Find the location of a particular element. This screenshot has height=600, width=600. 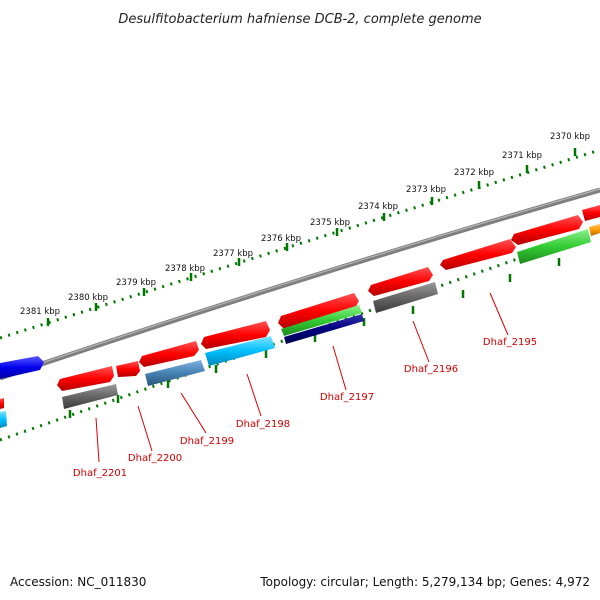

kbp-label: 2381 kbp is located at coordinates (40, 312).